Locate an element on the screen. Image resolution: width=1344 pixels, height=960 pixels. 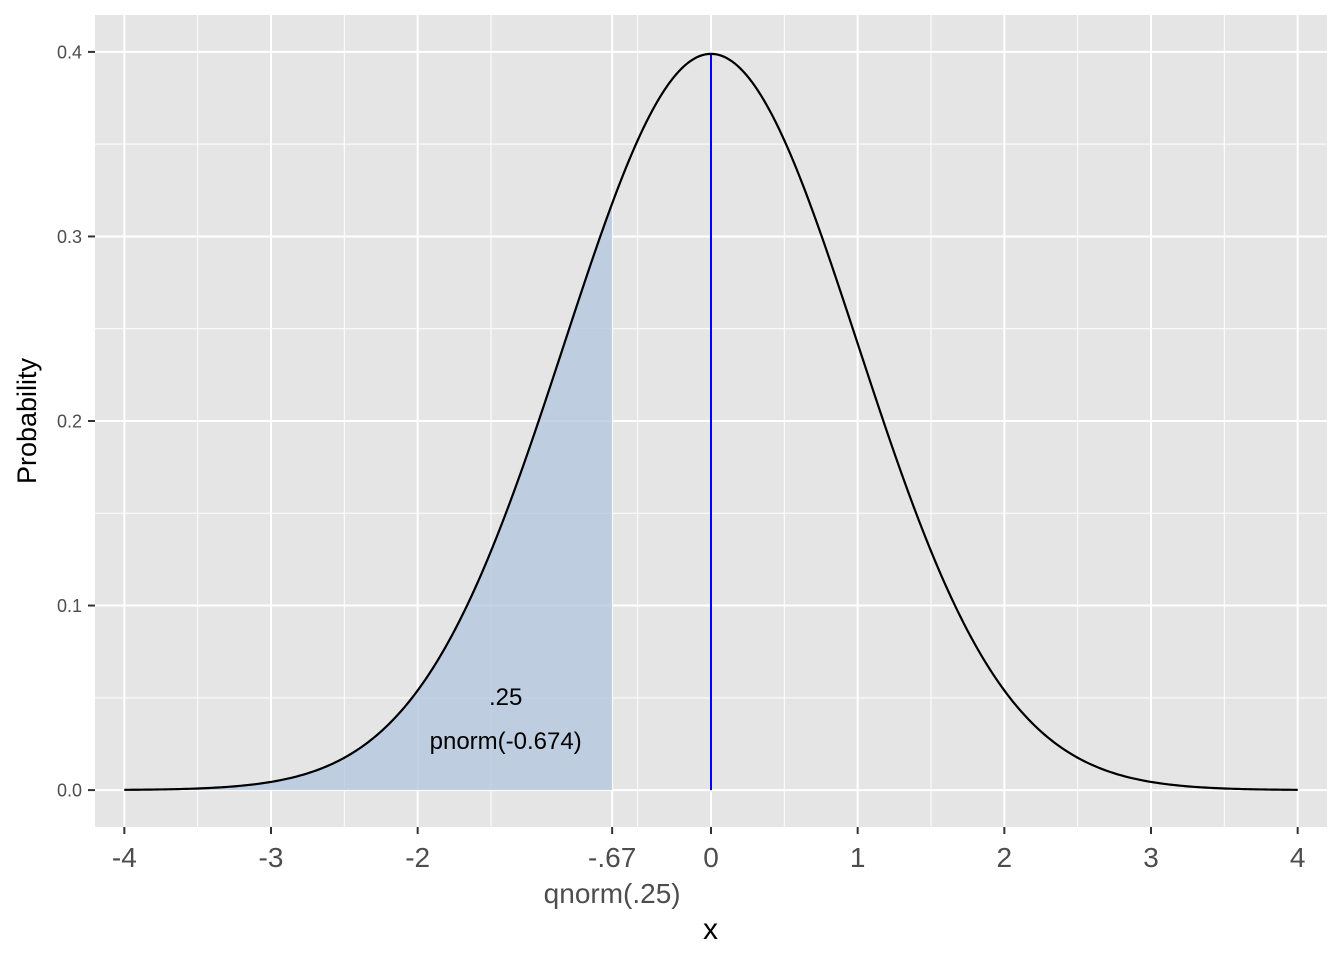
y-axis-title: Probability is located at coordinates (27, 420).